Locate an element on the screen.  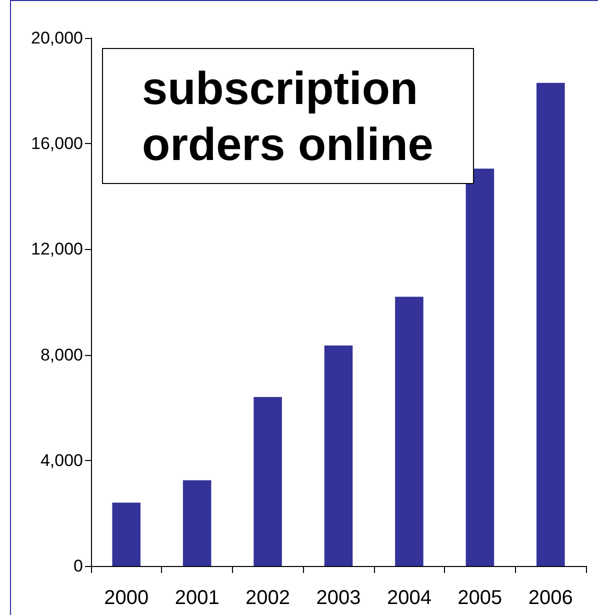
y-tick-label: 0 is located at coordinates (78, 566).